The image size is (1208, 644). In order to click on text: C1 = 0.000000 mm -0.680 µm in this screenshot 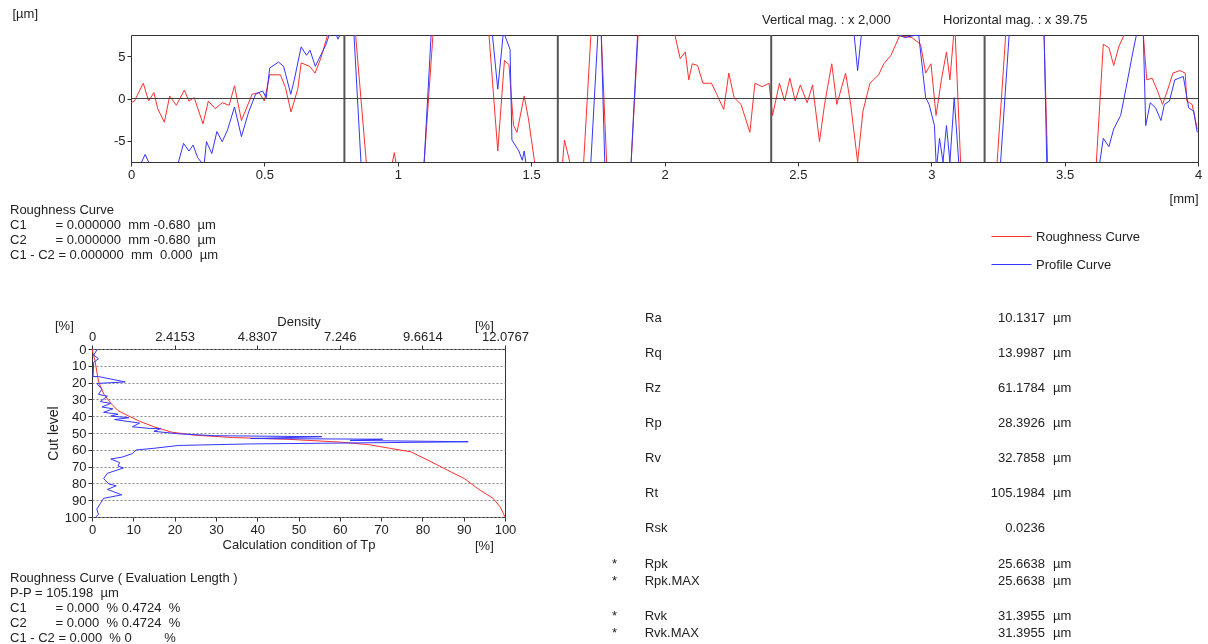, I will do `click(113, 224)`.